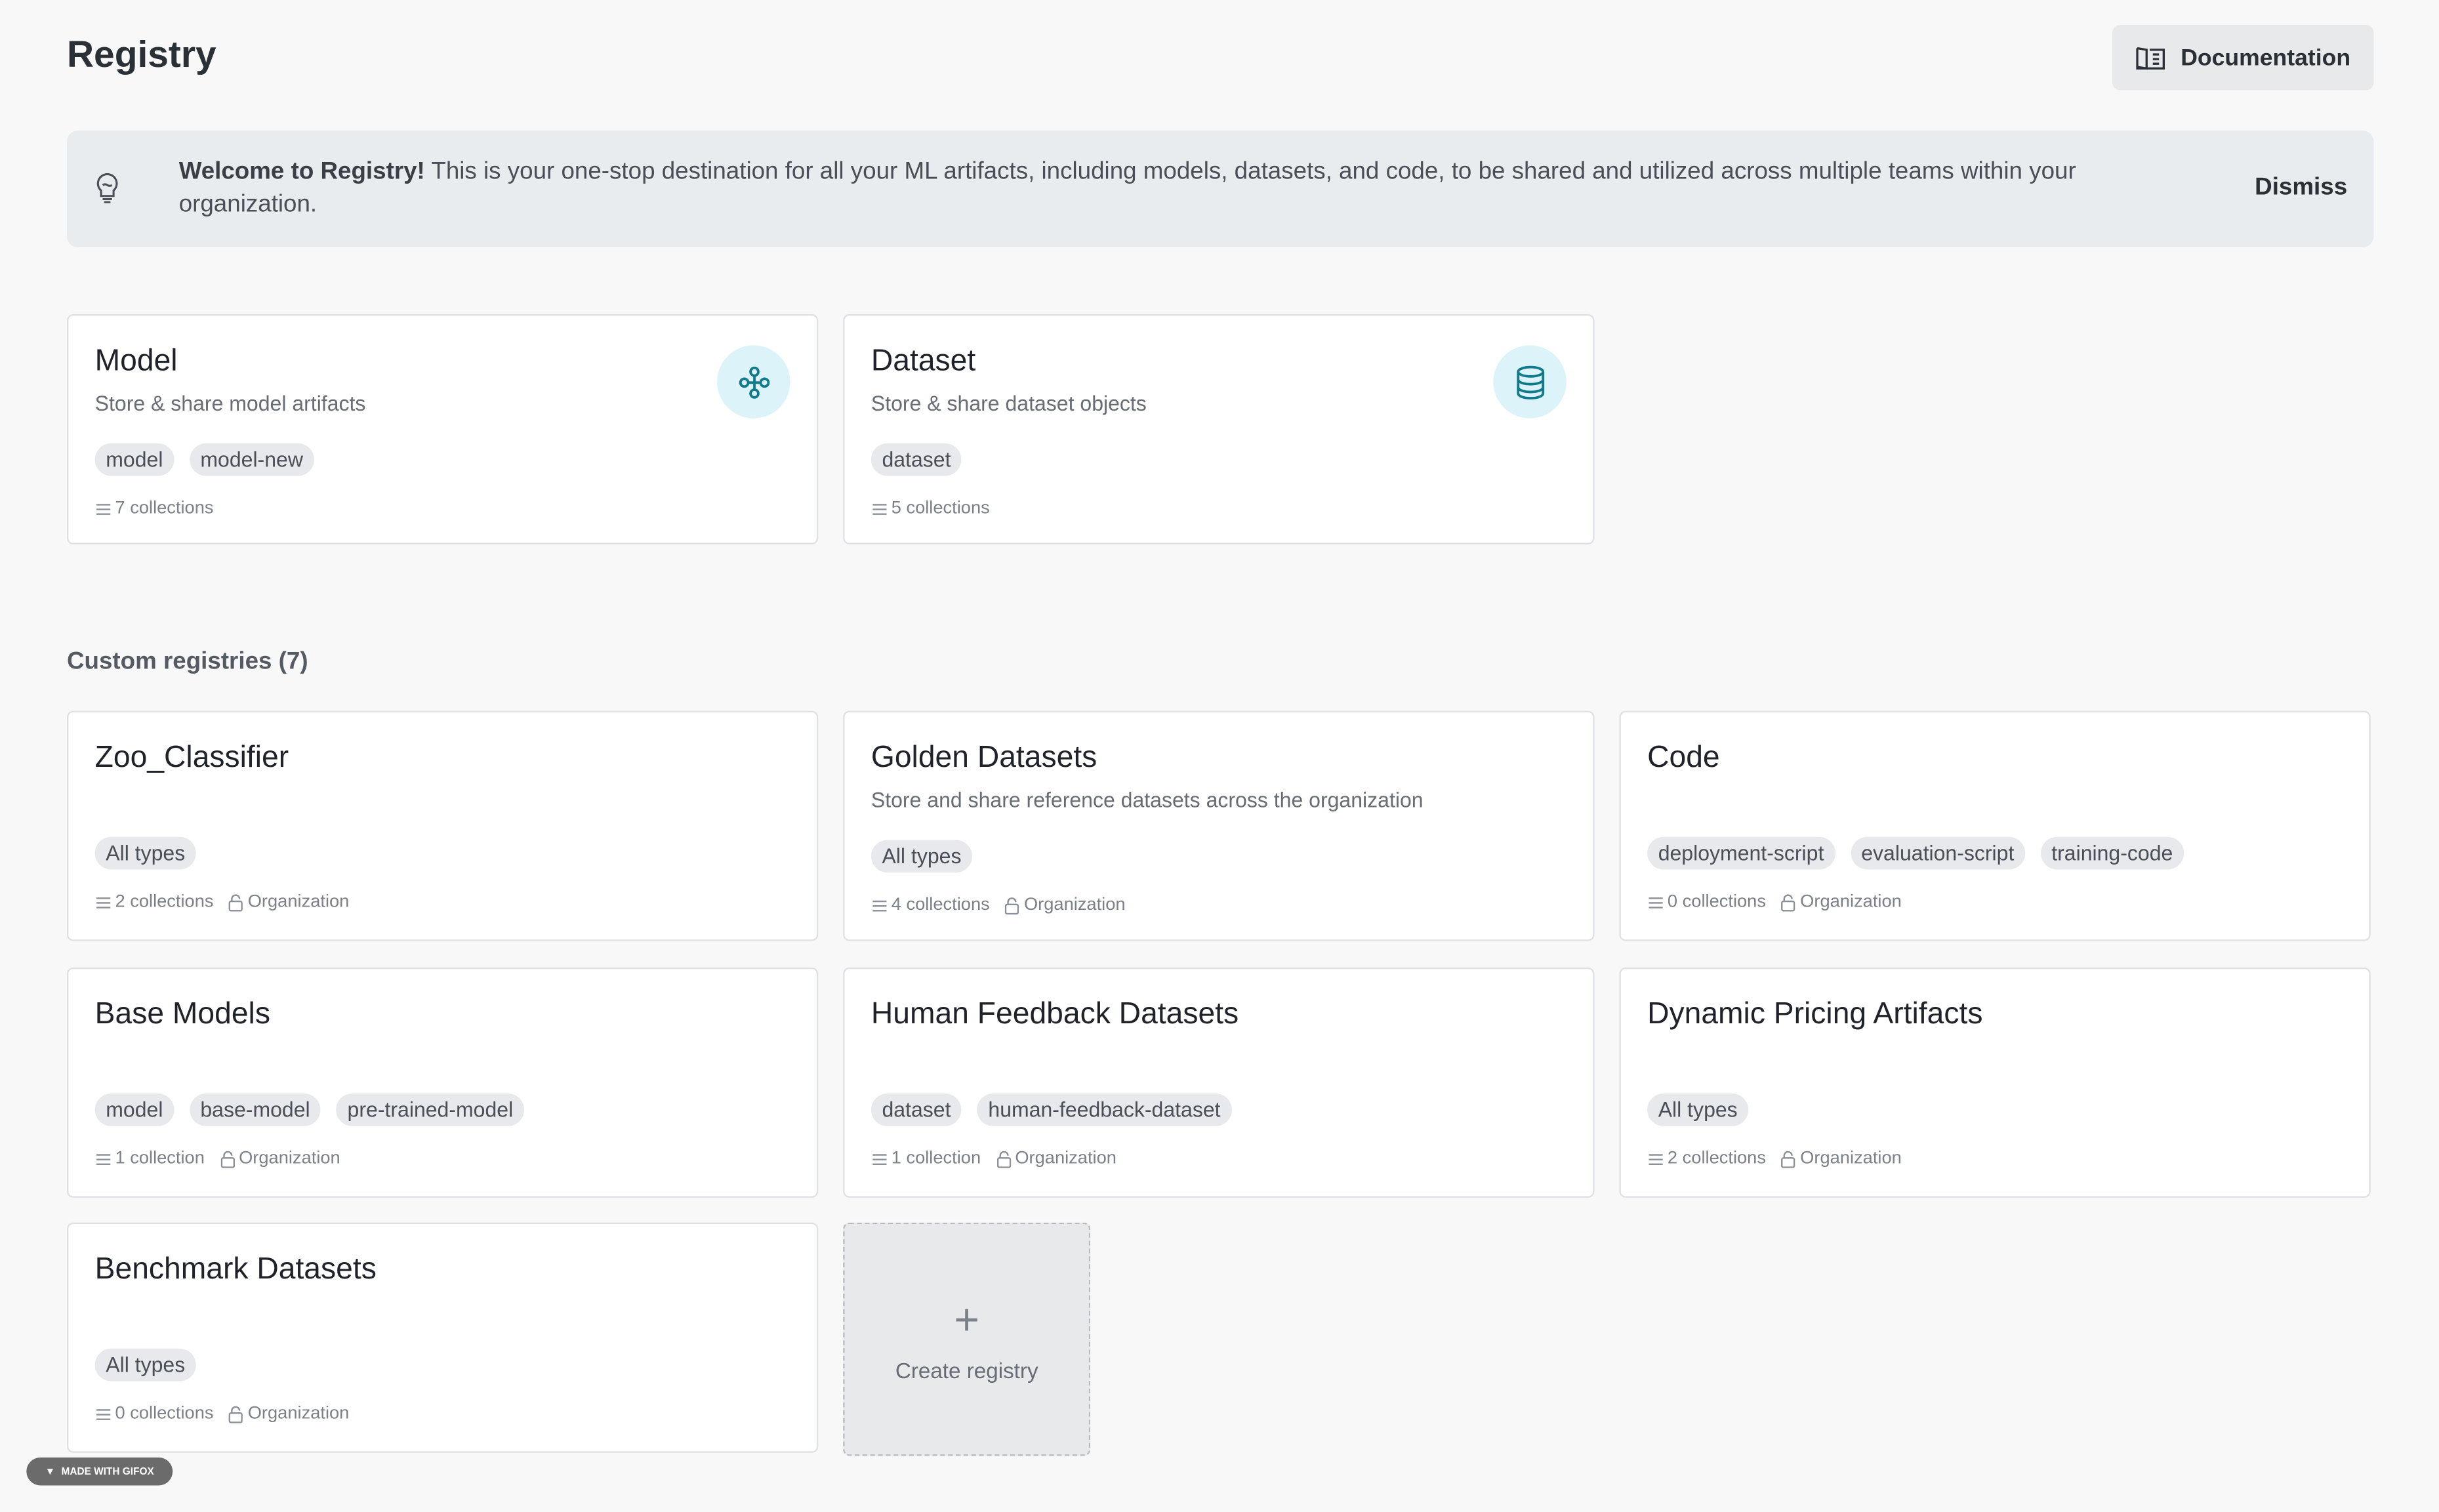 This screenshot has width=2439, height=1512. I want to click on registry-name: Code, so click(1683, 758).